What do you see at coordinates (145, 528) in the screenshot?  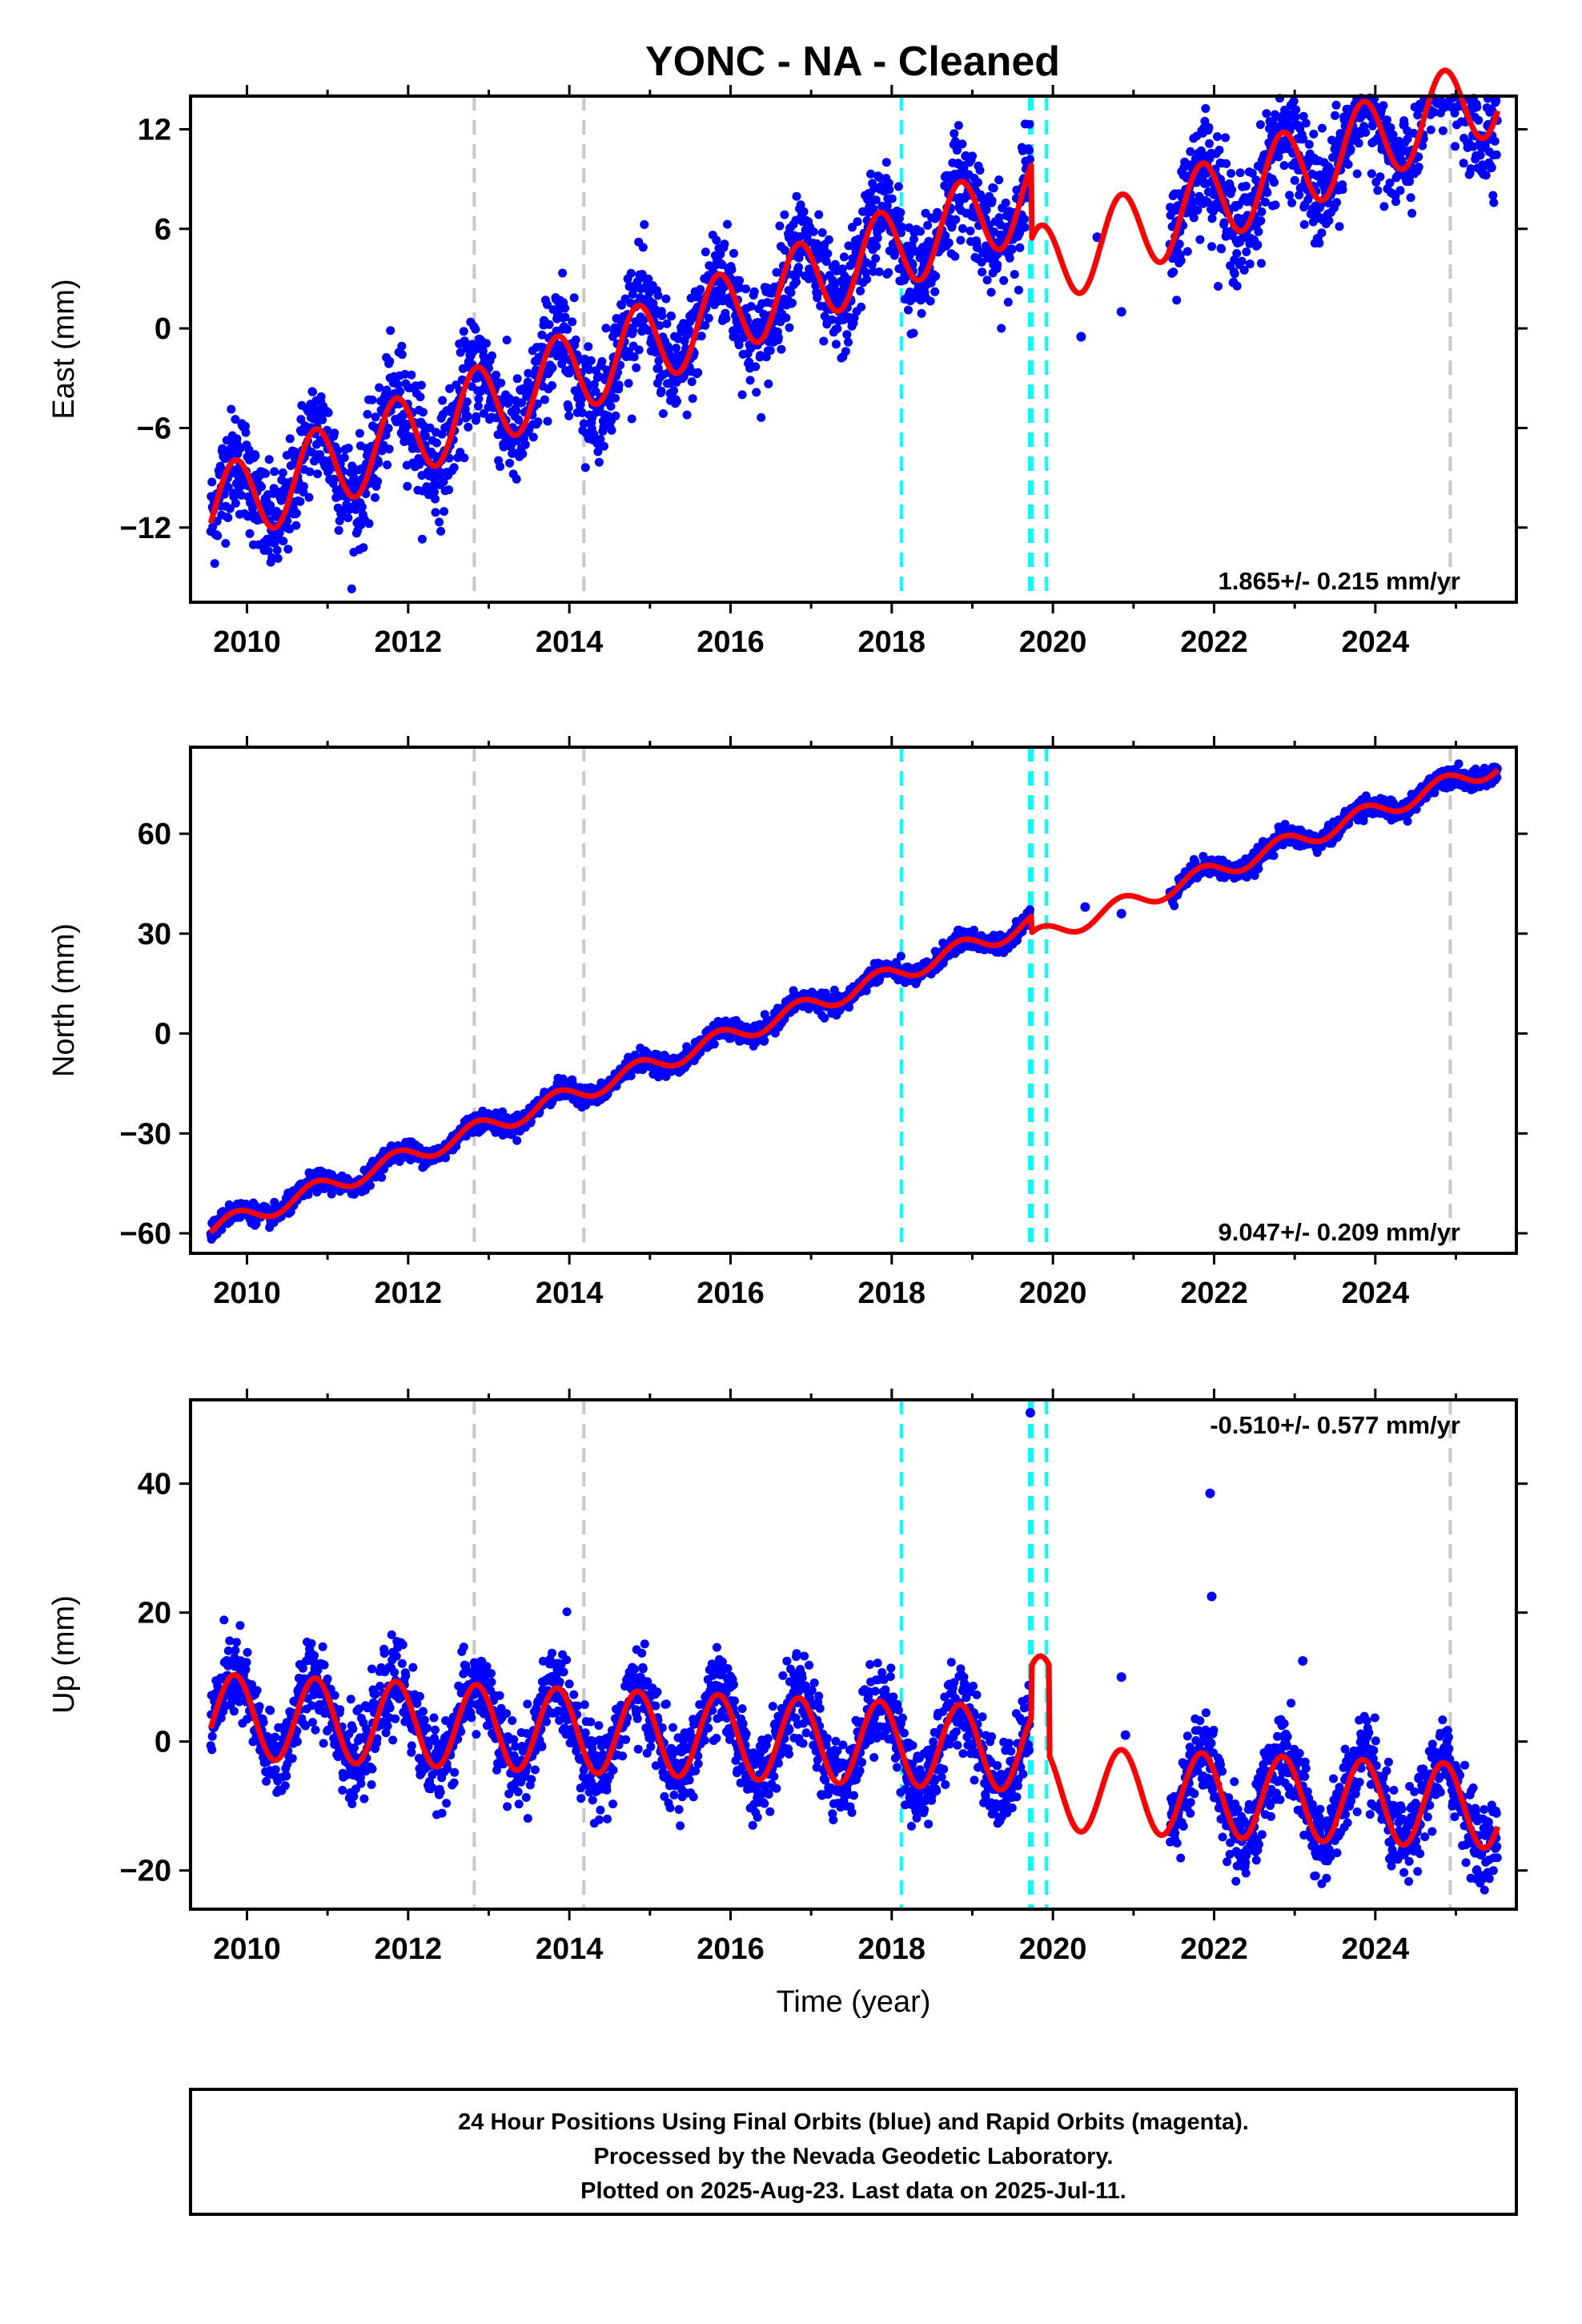 I see `y-tick-label: −12` at bounding box center [145, 528].